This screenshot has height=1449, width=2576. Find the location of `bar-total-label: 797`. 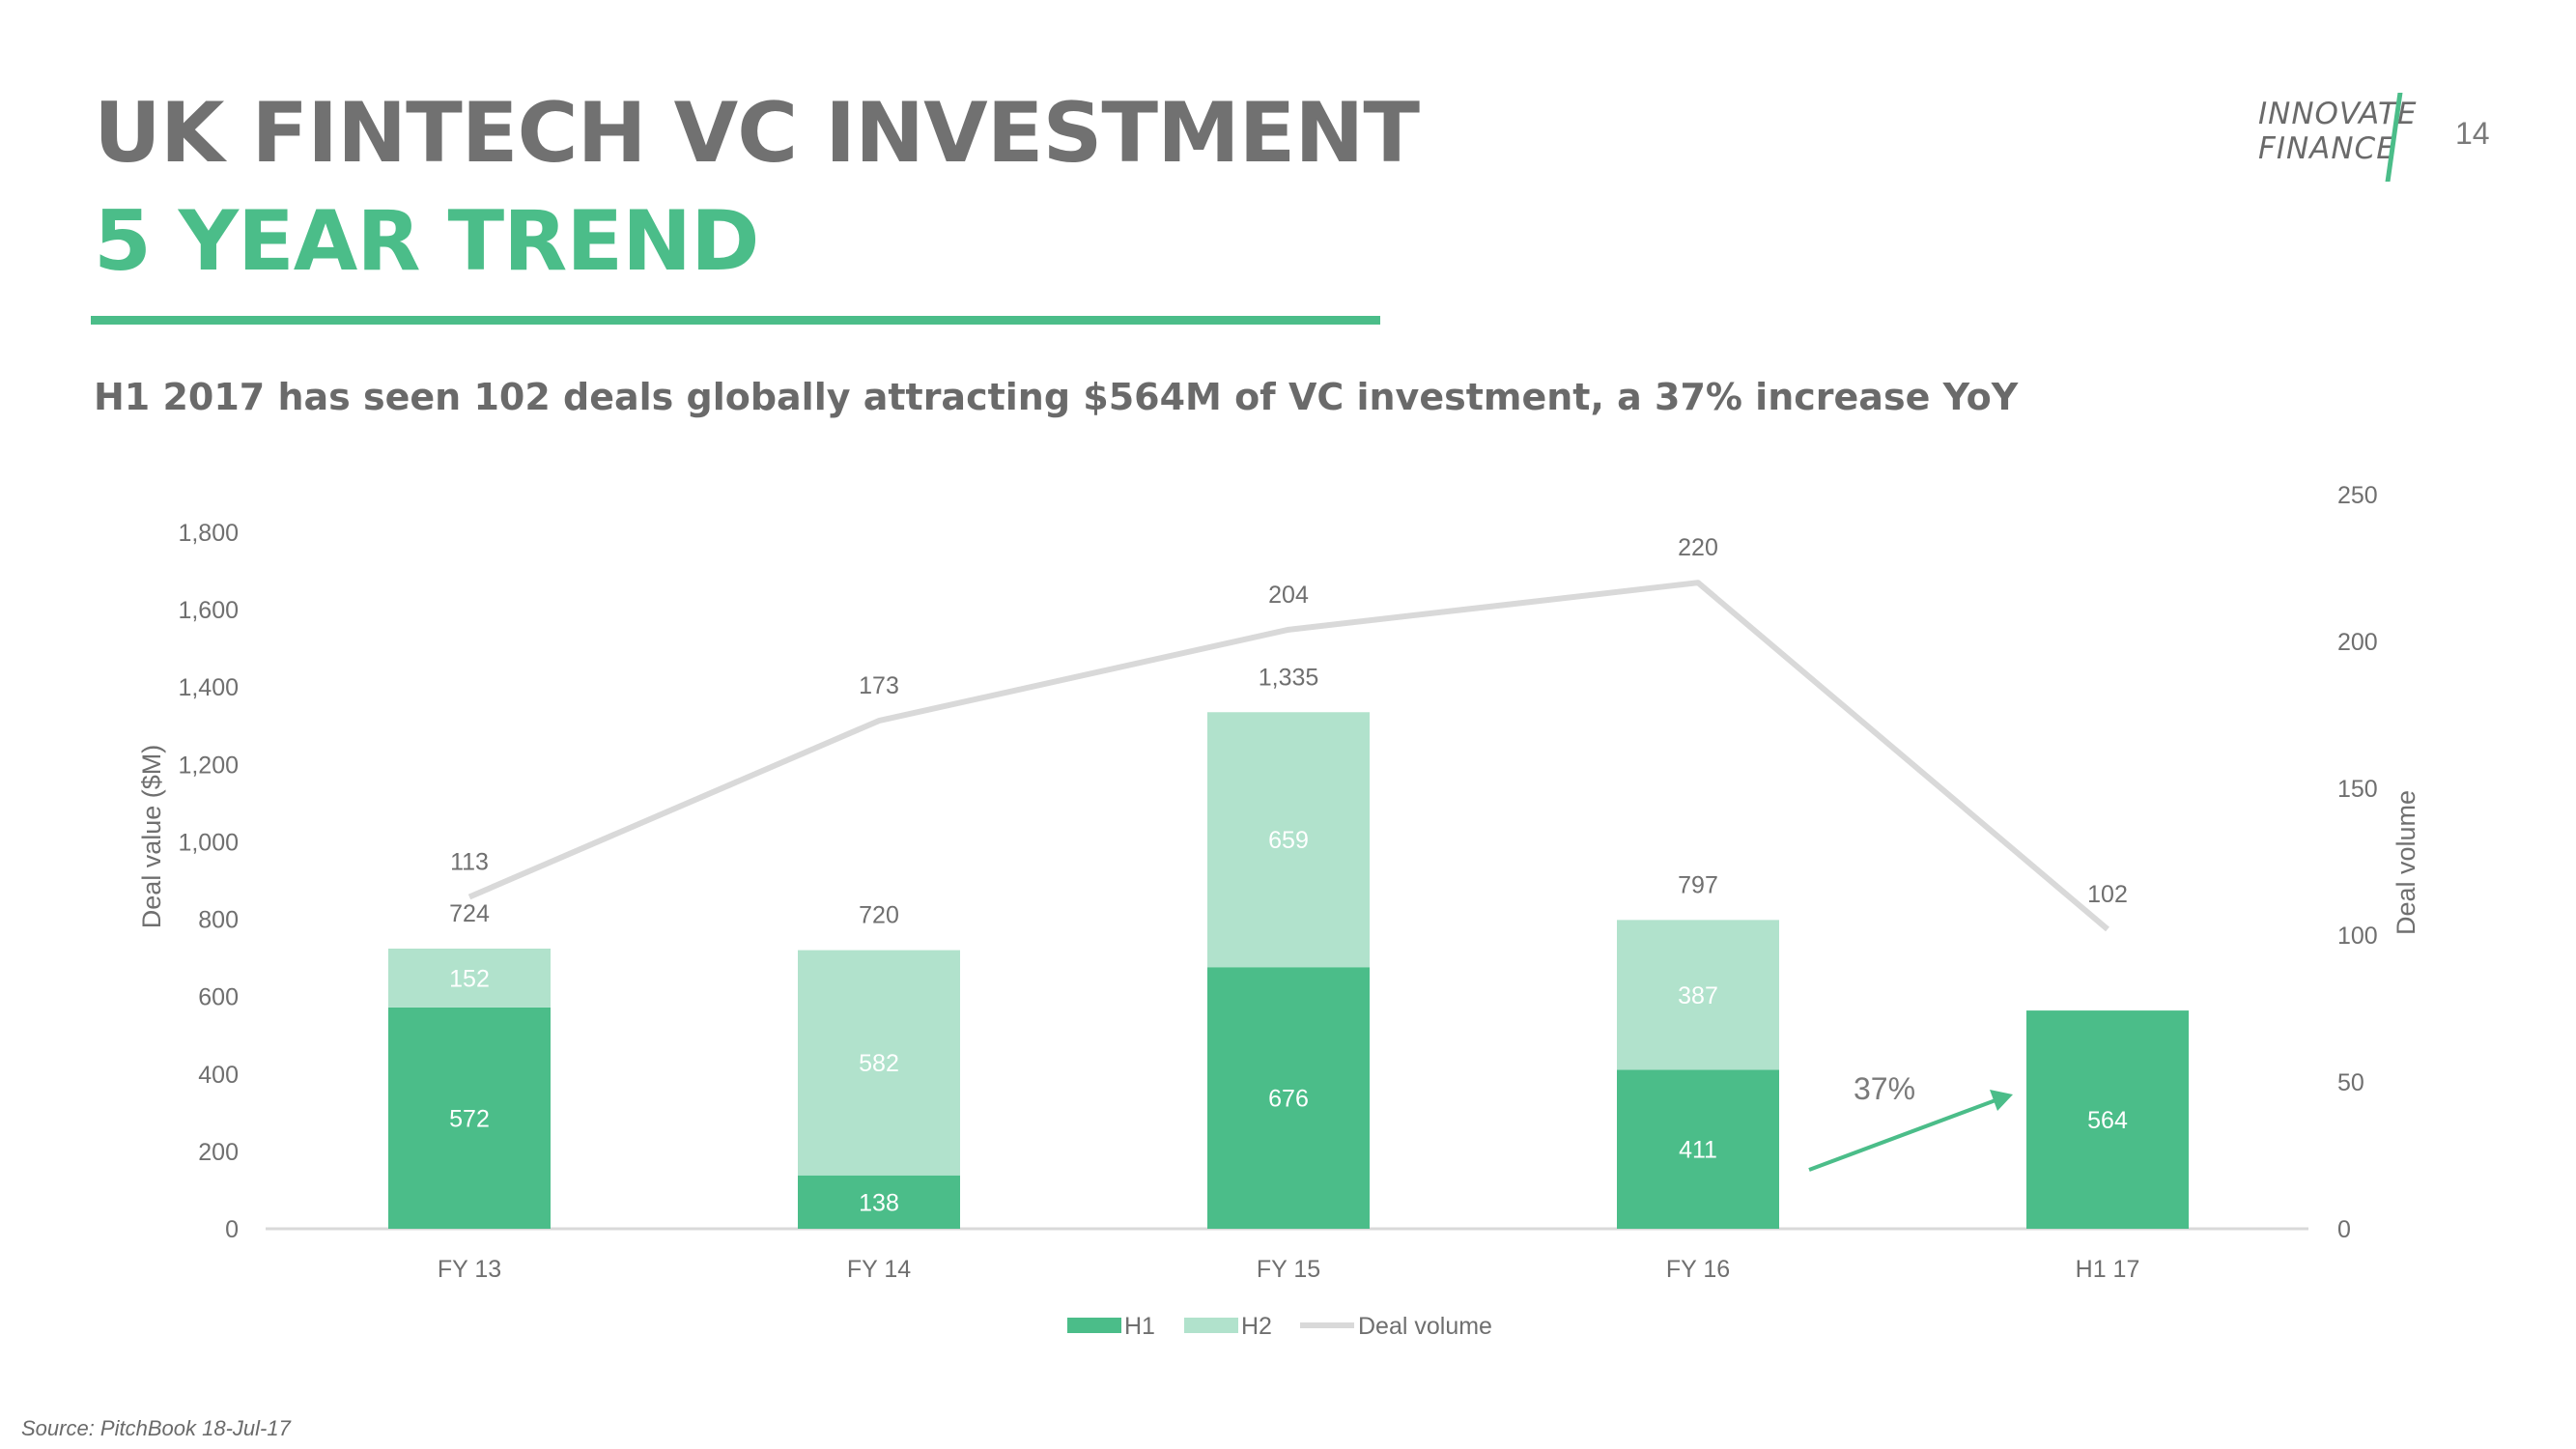

bar-total-label: 797 is located at coordinates (1698, 884).